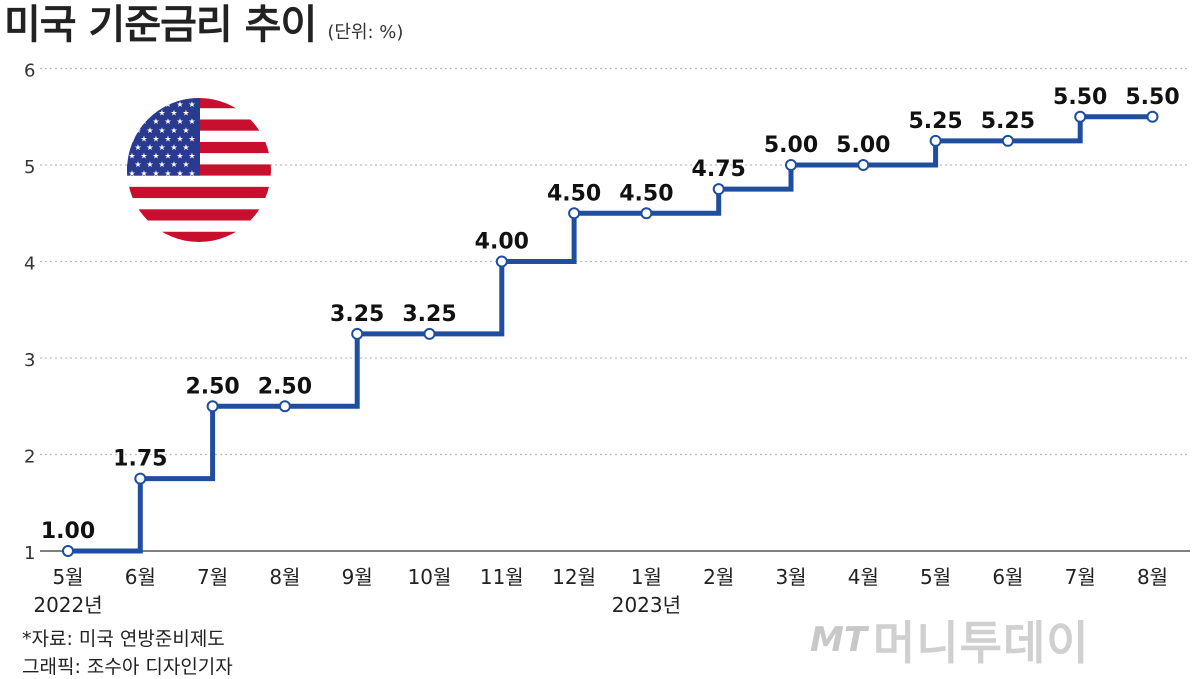 The height and width of the screenshot is (679, 1200). Describe the element at coordinates (68, 531) in the screenshot. I see `value-label: 1.00` at that location.